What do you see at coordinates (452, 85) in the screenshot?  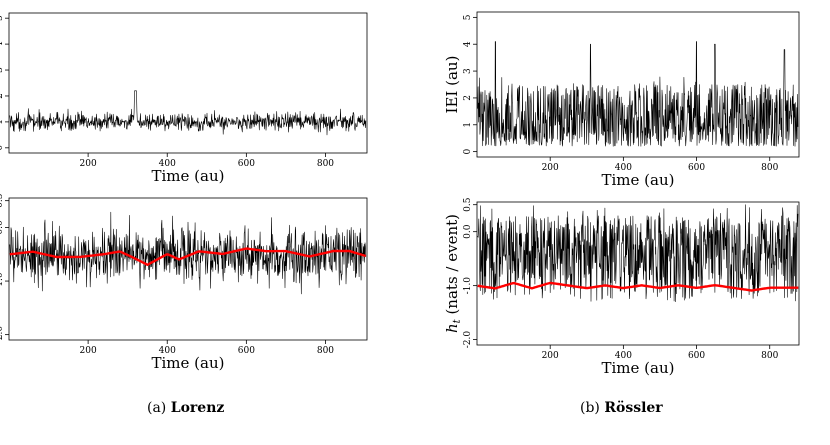 I see `rossler-iei-y-axis-label: IEI (au)` at bounding box center [452, 85].